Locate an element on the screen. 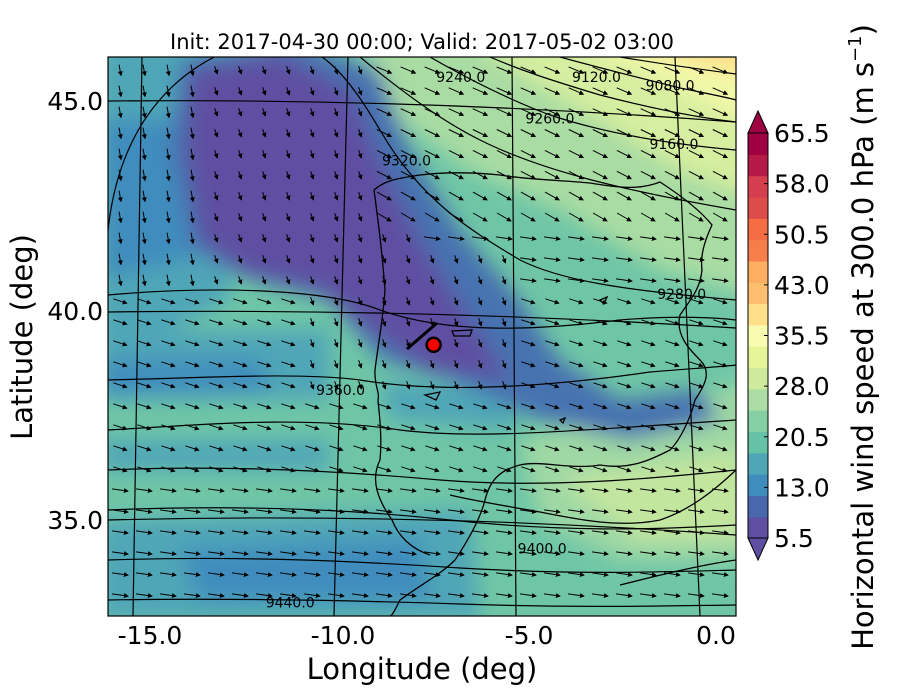  marker-stick is located at coordinates (422, 336).